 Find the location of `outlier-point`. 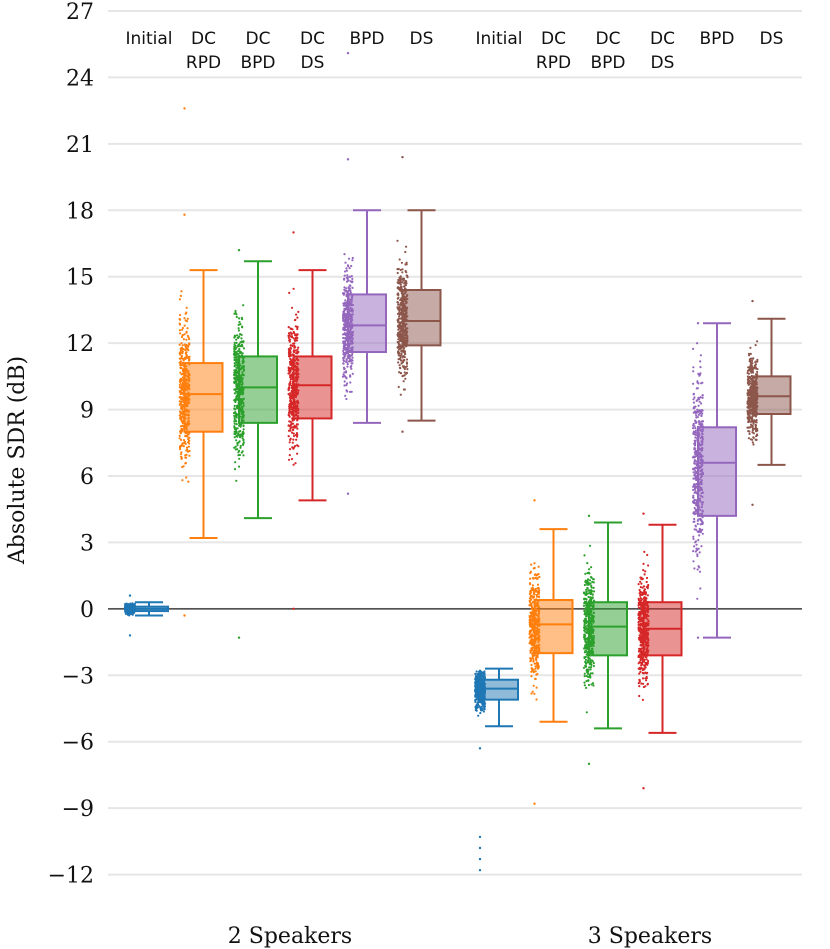

outlier-point is located at coordinates (348, 53).